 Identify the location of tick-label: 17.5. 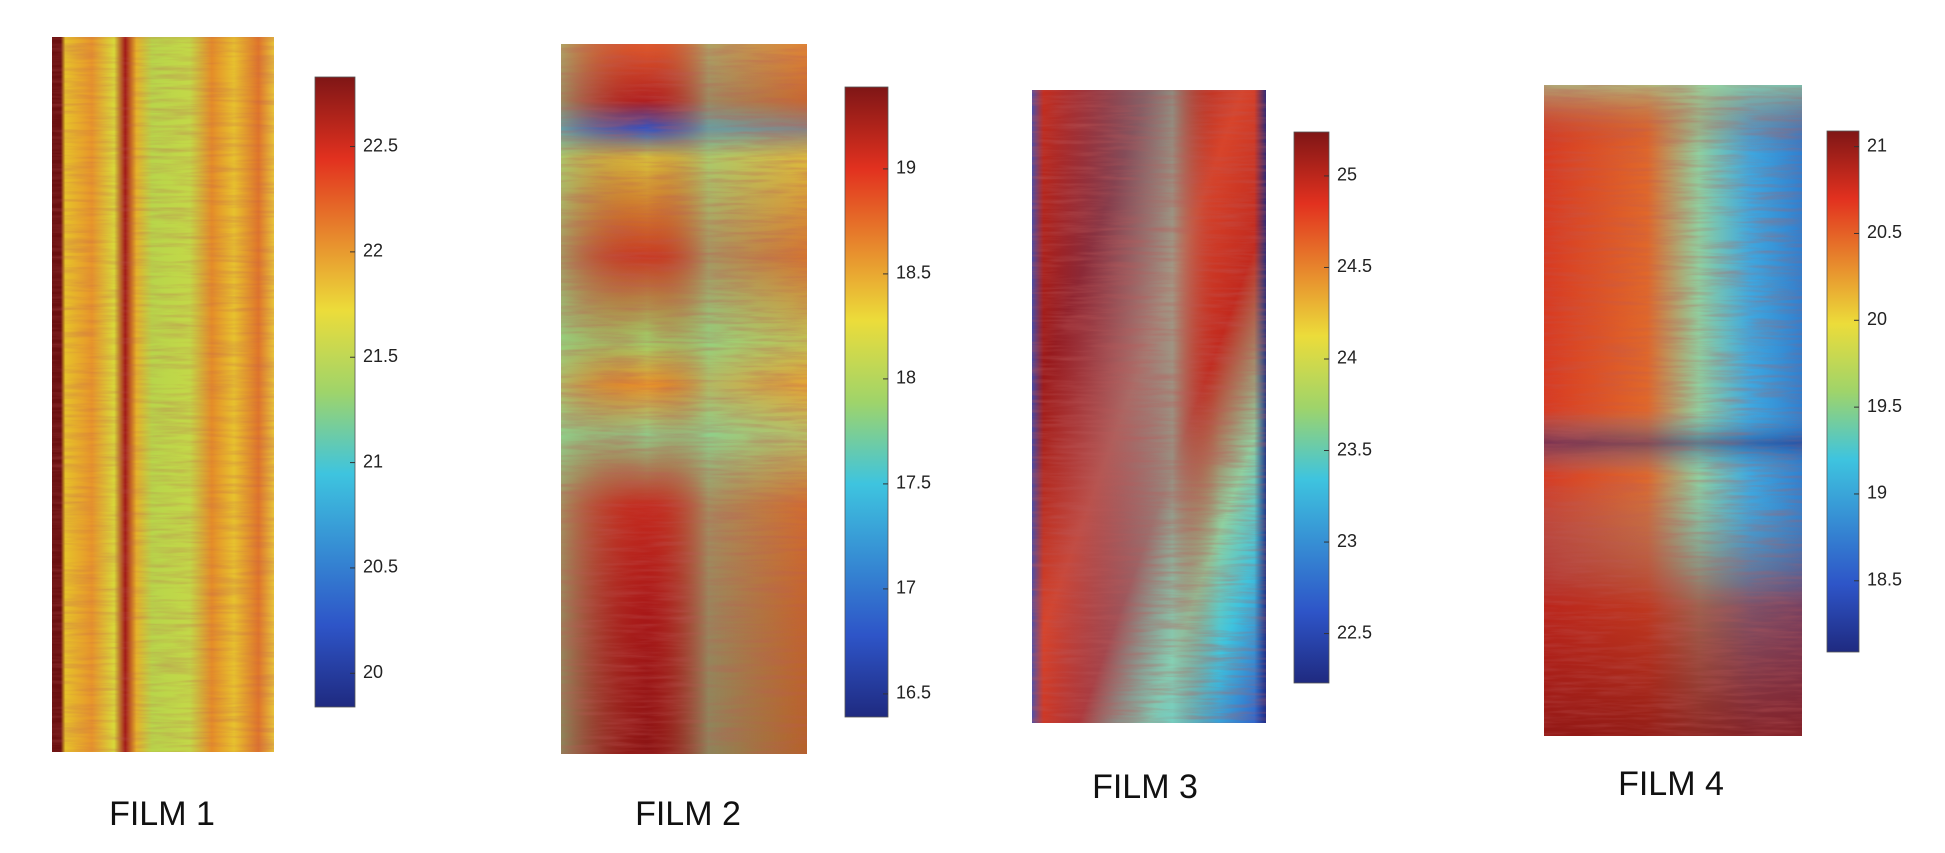
(913, 483).